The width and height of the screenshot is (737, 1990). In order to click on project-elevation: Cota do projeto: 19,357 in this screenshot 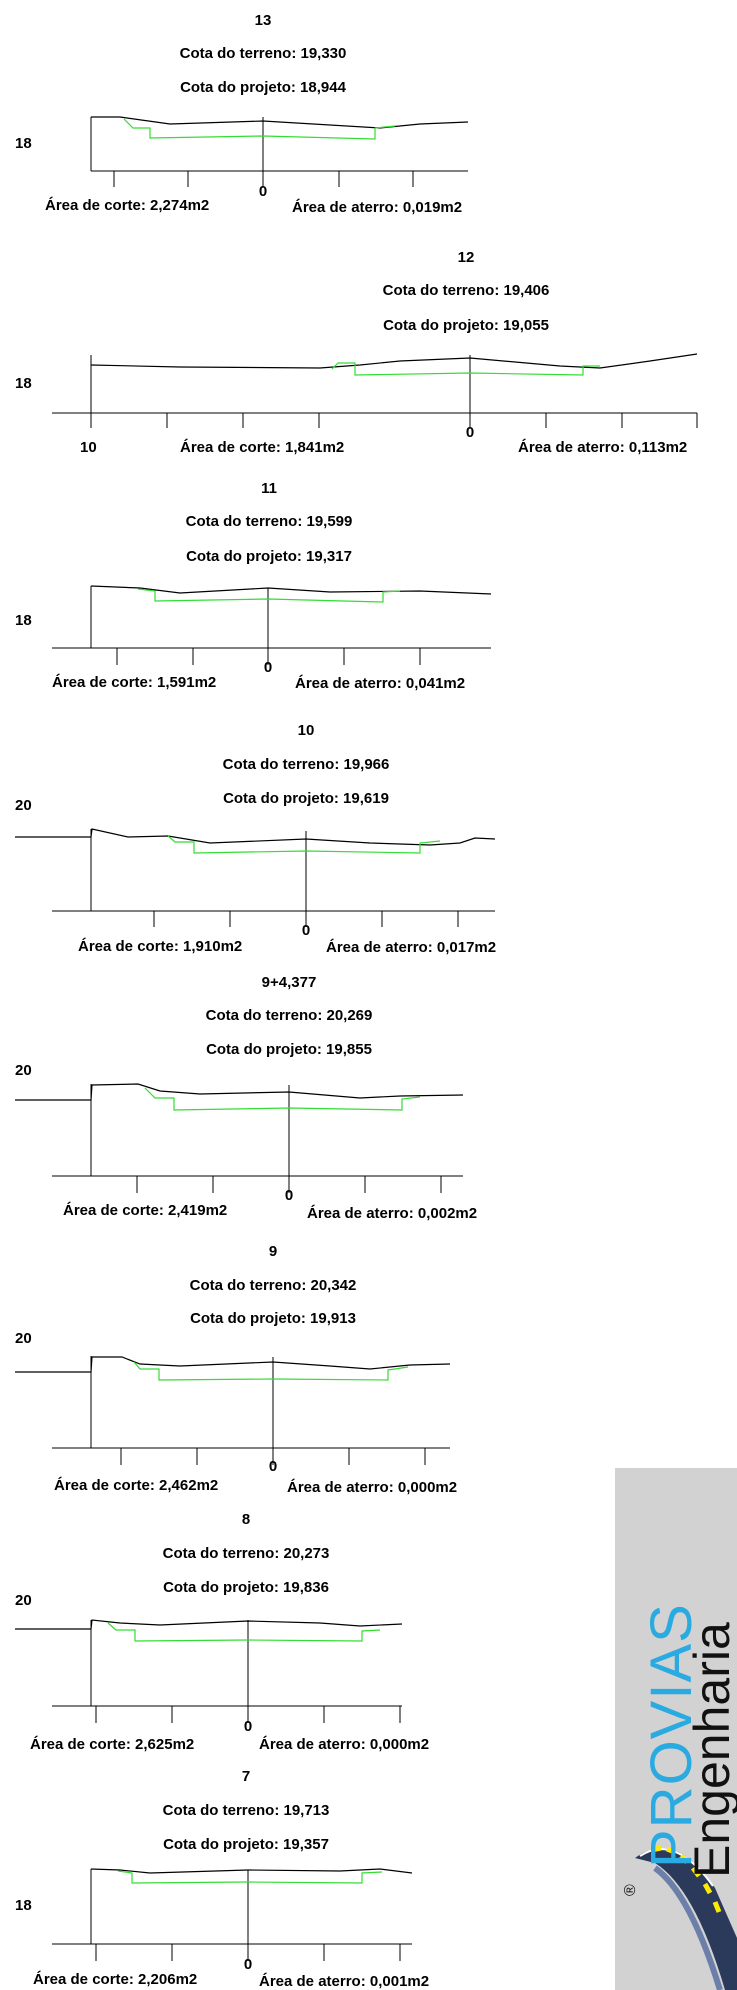, I will do `click(246, 1844)`.